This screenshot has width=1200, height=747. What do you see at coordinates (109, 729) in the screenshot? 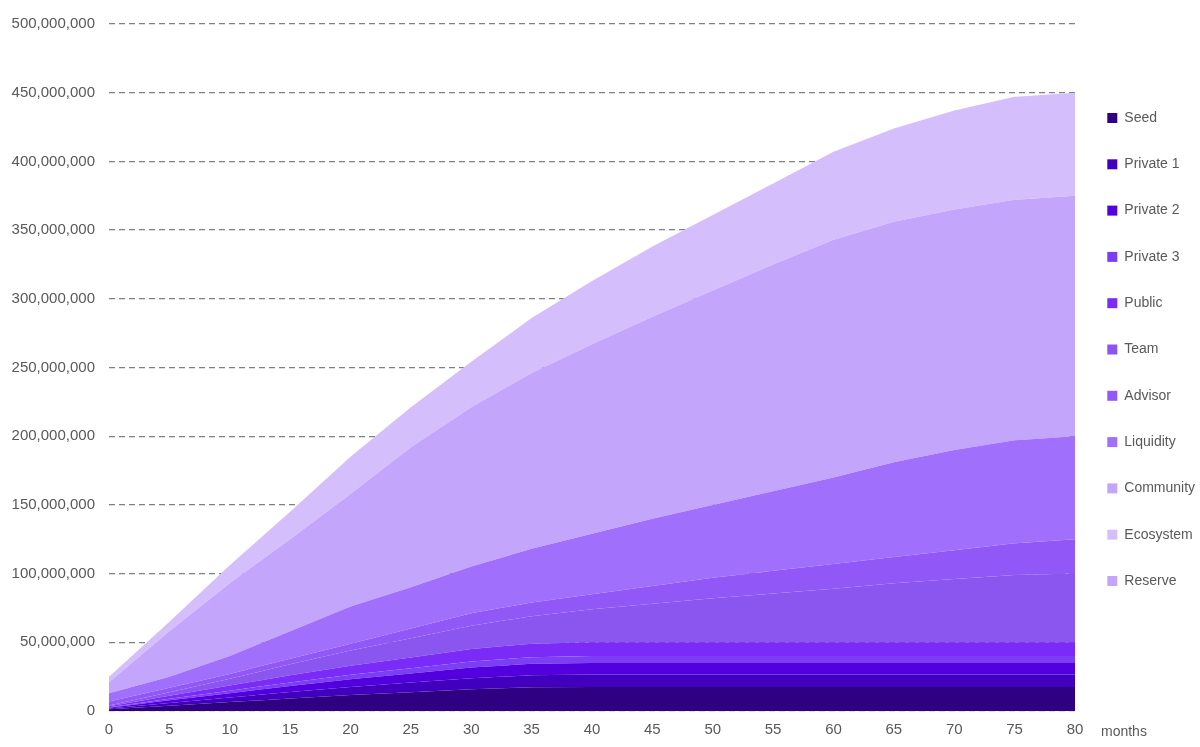
I see `x-tick-label: 0` at bounding box center [109, 729].